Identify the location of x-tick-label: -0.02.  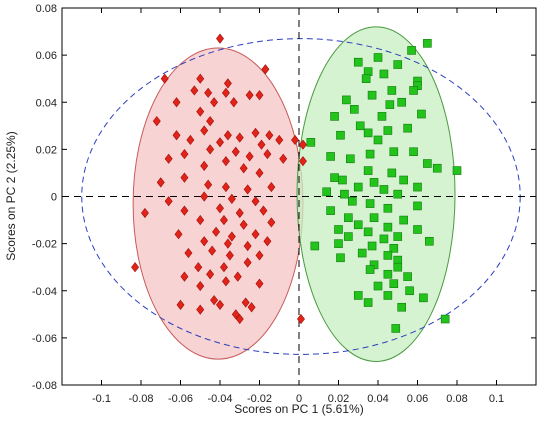
(259, 399).